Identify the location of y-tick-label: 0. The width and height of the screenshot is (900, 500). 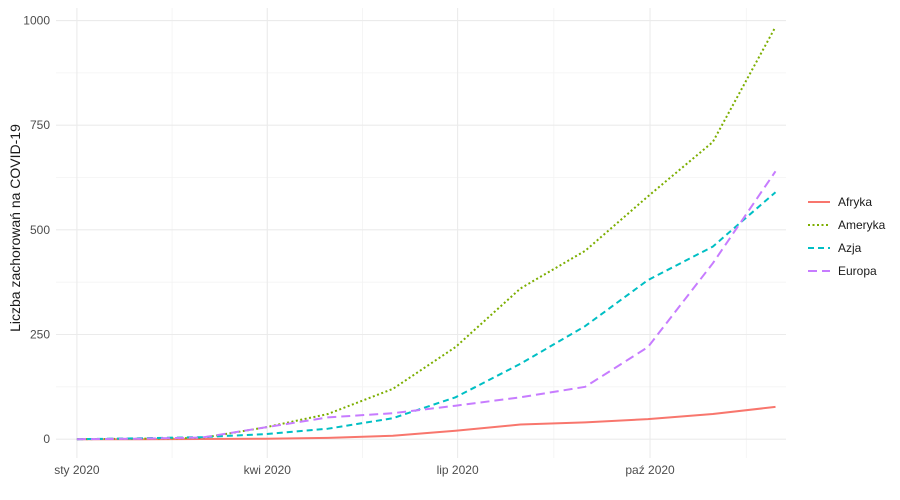
(46, 439).